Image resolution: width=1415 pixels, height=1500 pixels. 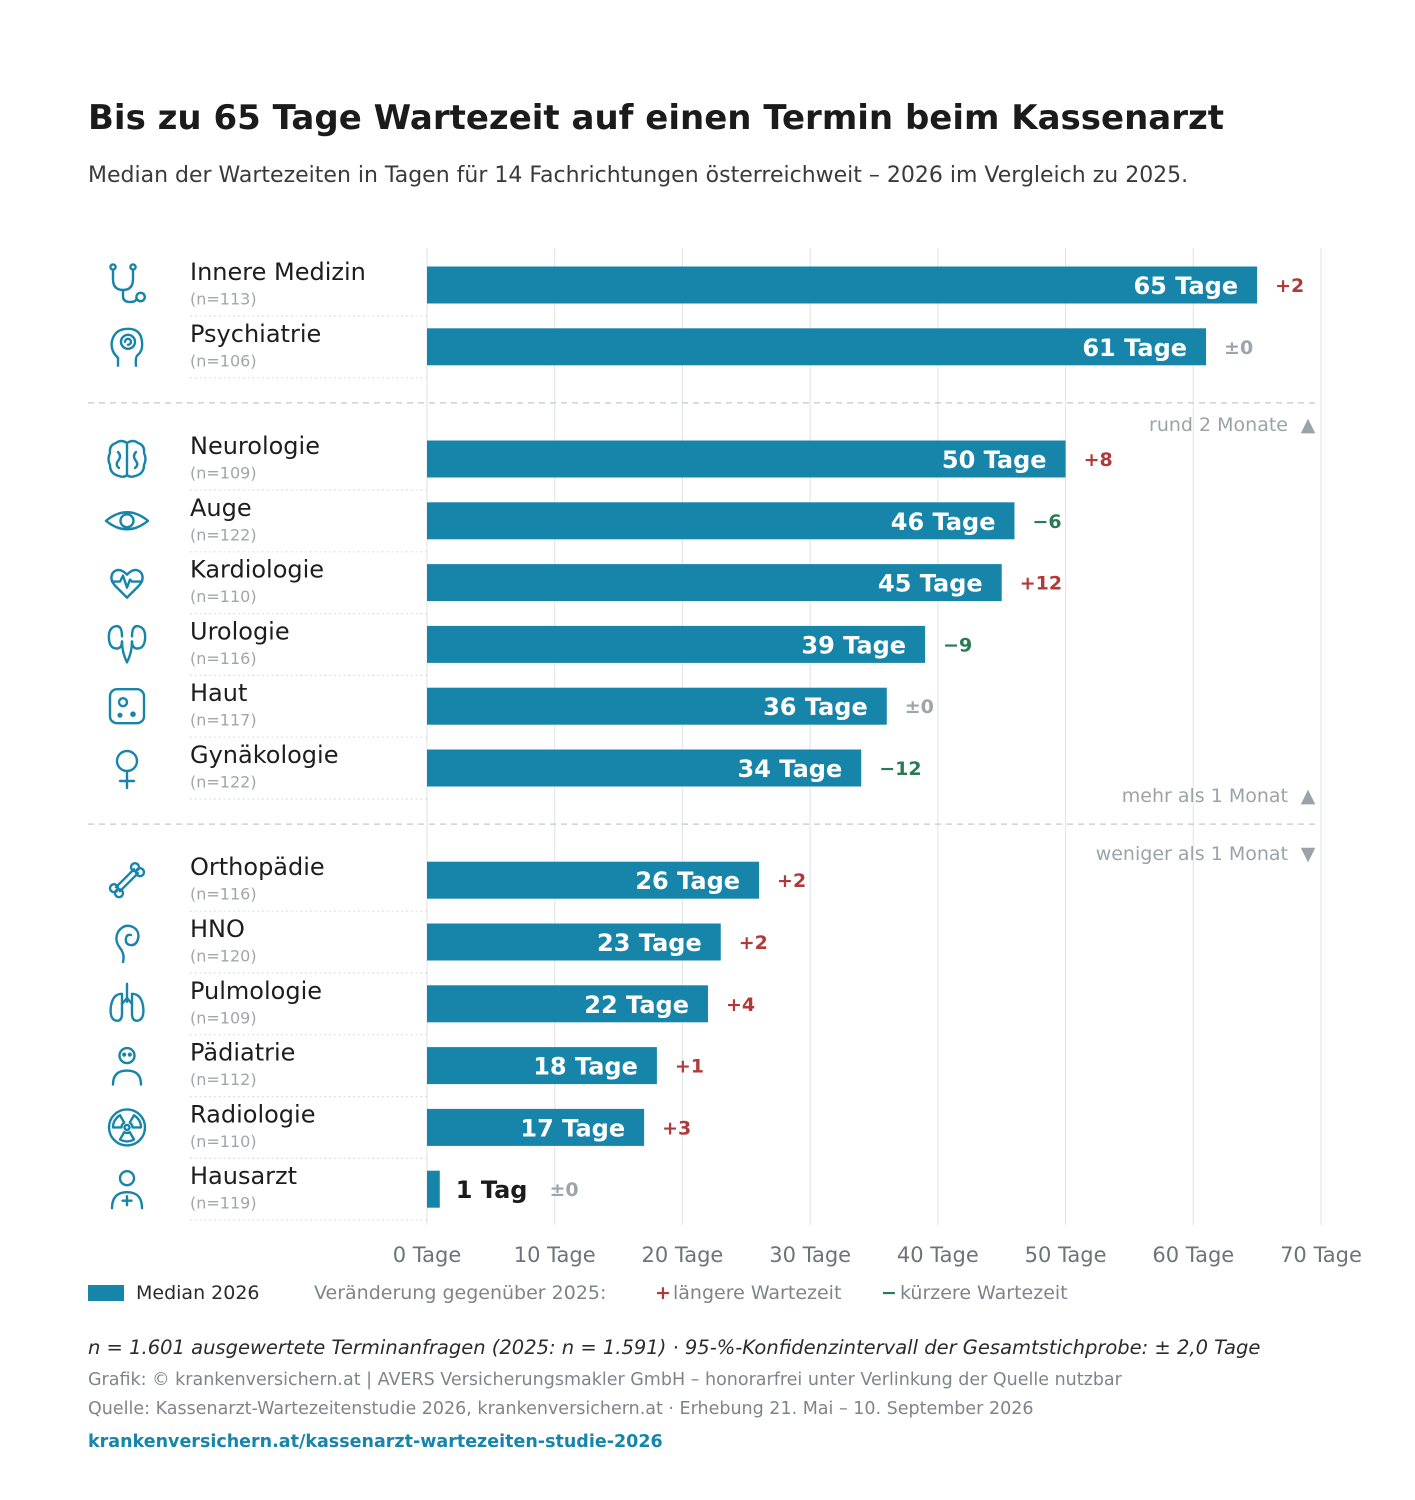 What do you see at coordinates (127, 458) in the screenshot?
I see `brain-icon` at bounding box center [127, 458].